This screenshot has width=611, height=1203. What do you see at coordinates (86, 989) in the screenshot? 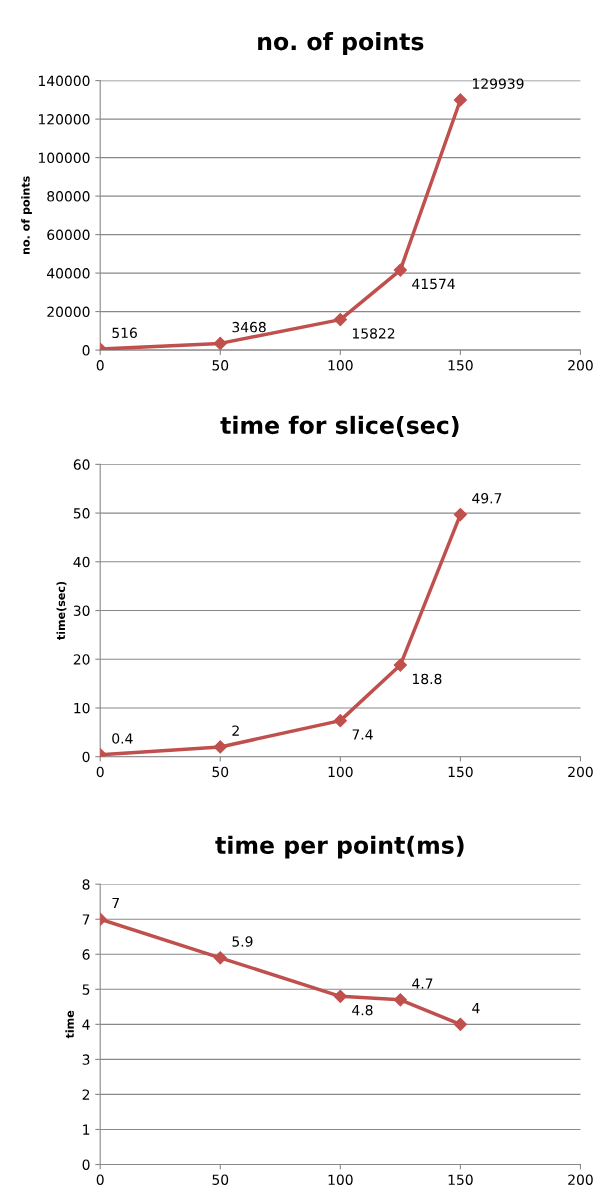
I see `y-tick-label: 5` at bounding box center [86, 989].